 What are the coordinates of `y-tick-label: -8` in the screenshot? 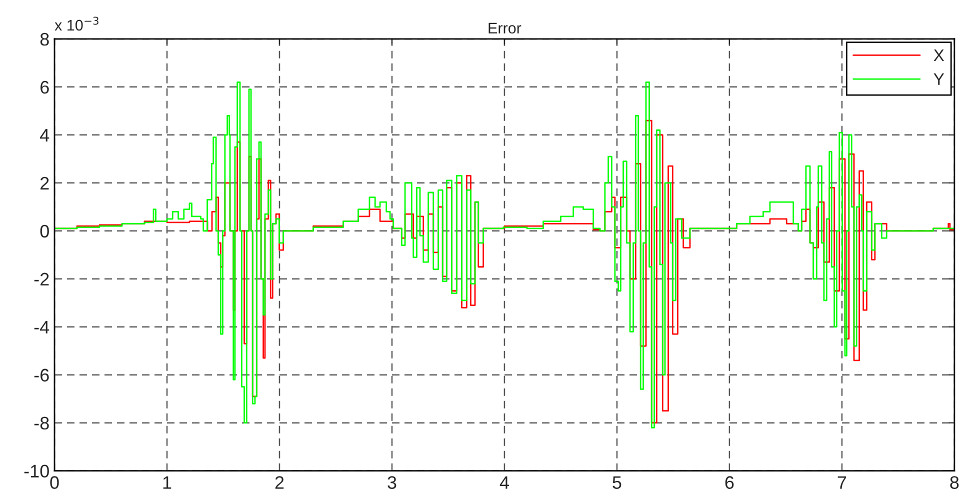 It's located at (41, 423).